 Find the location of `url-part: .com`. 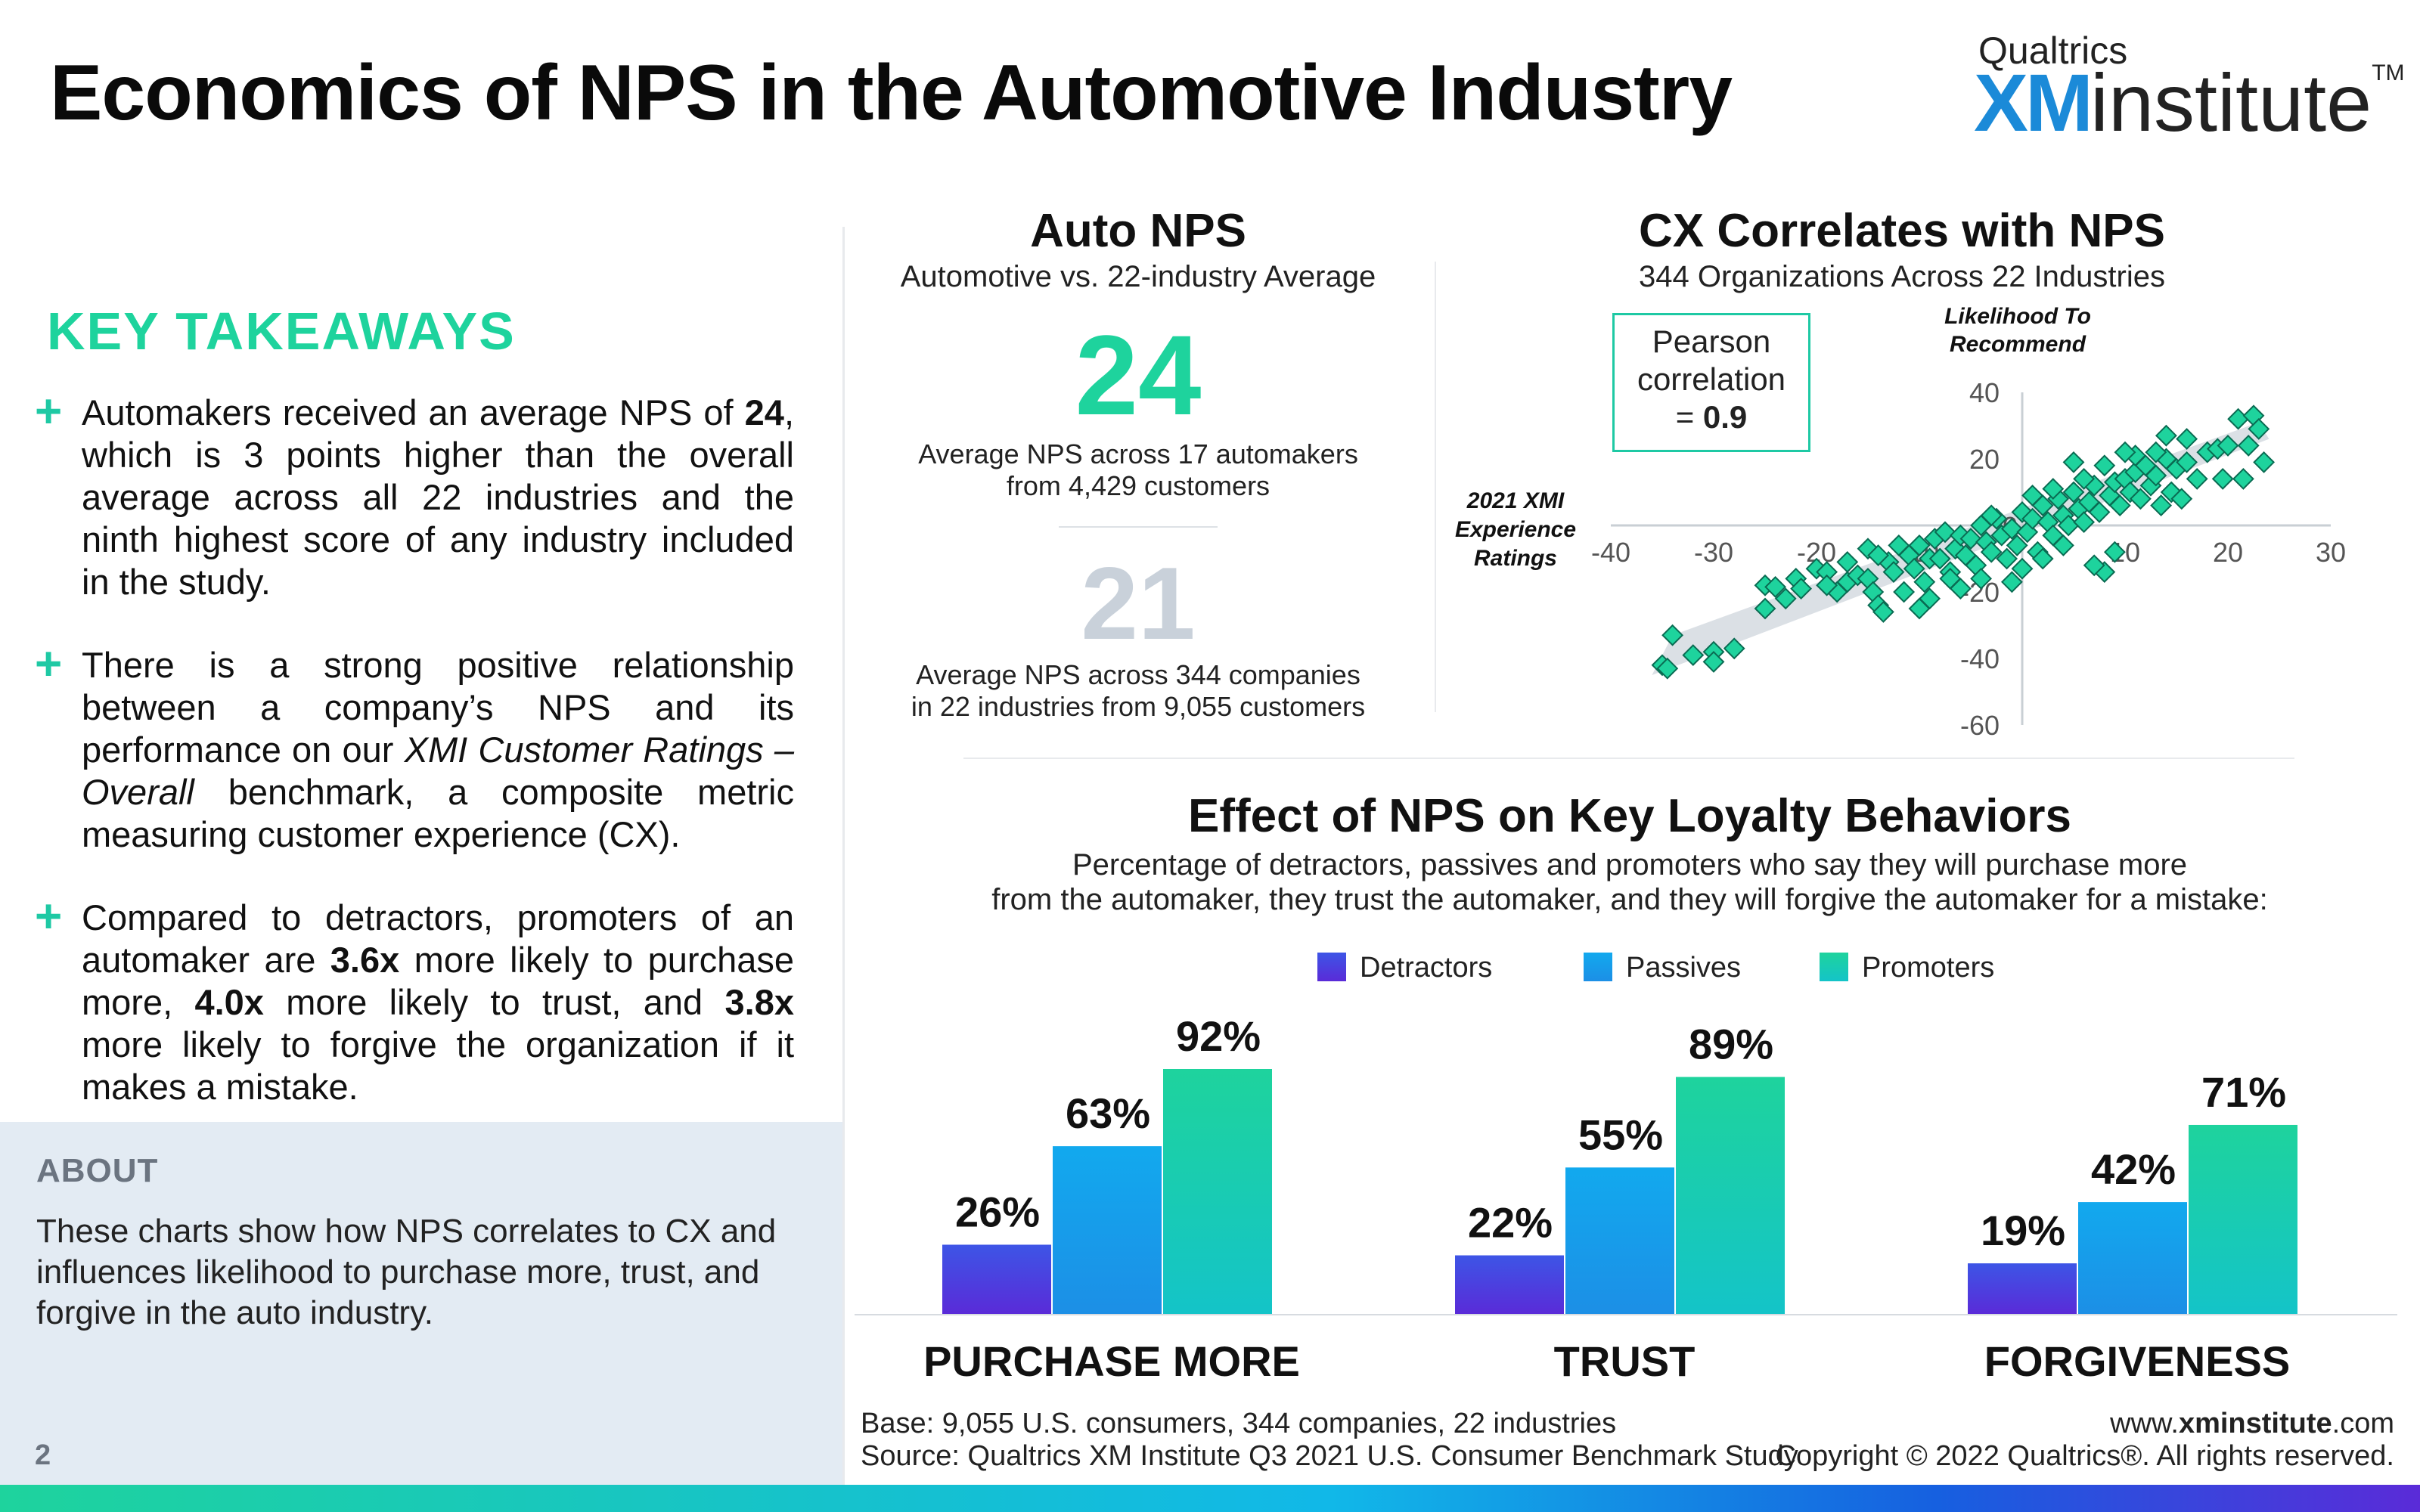

url-part: .com is located at coordinates (2363, 1423).